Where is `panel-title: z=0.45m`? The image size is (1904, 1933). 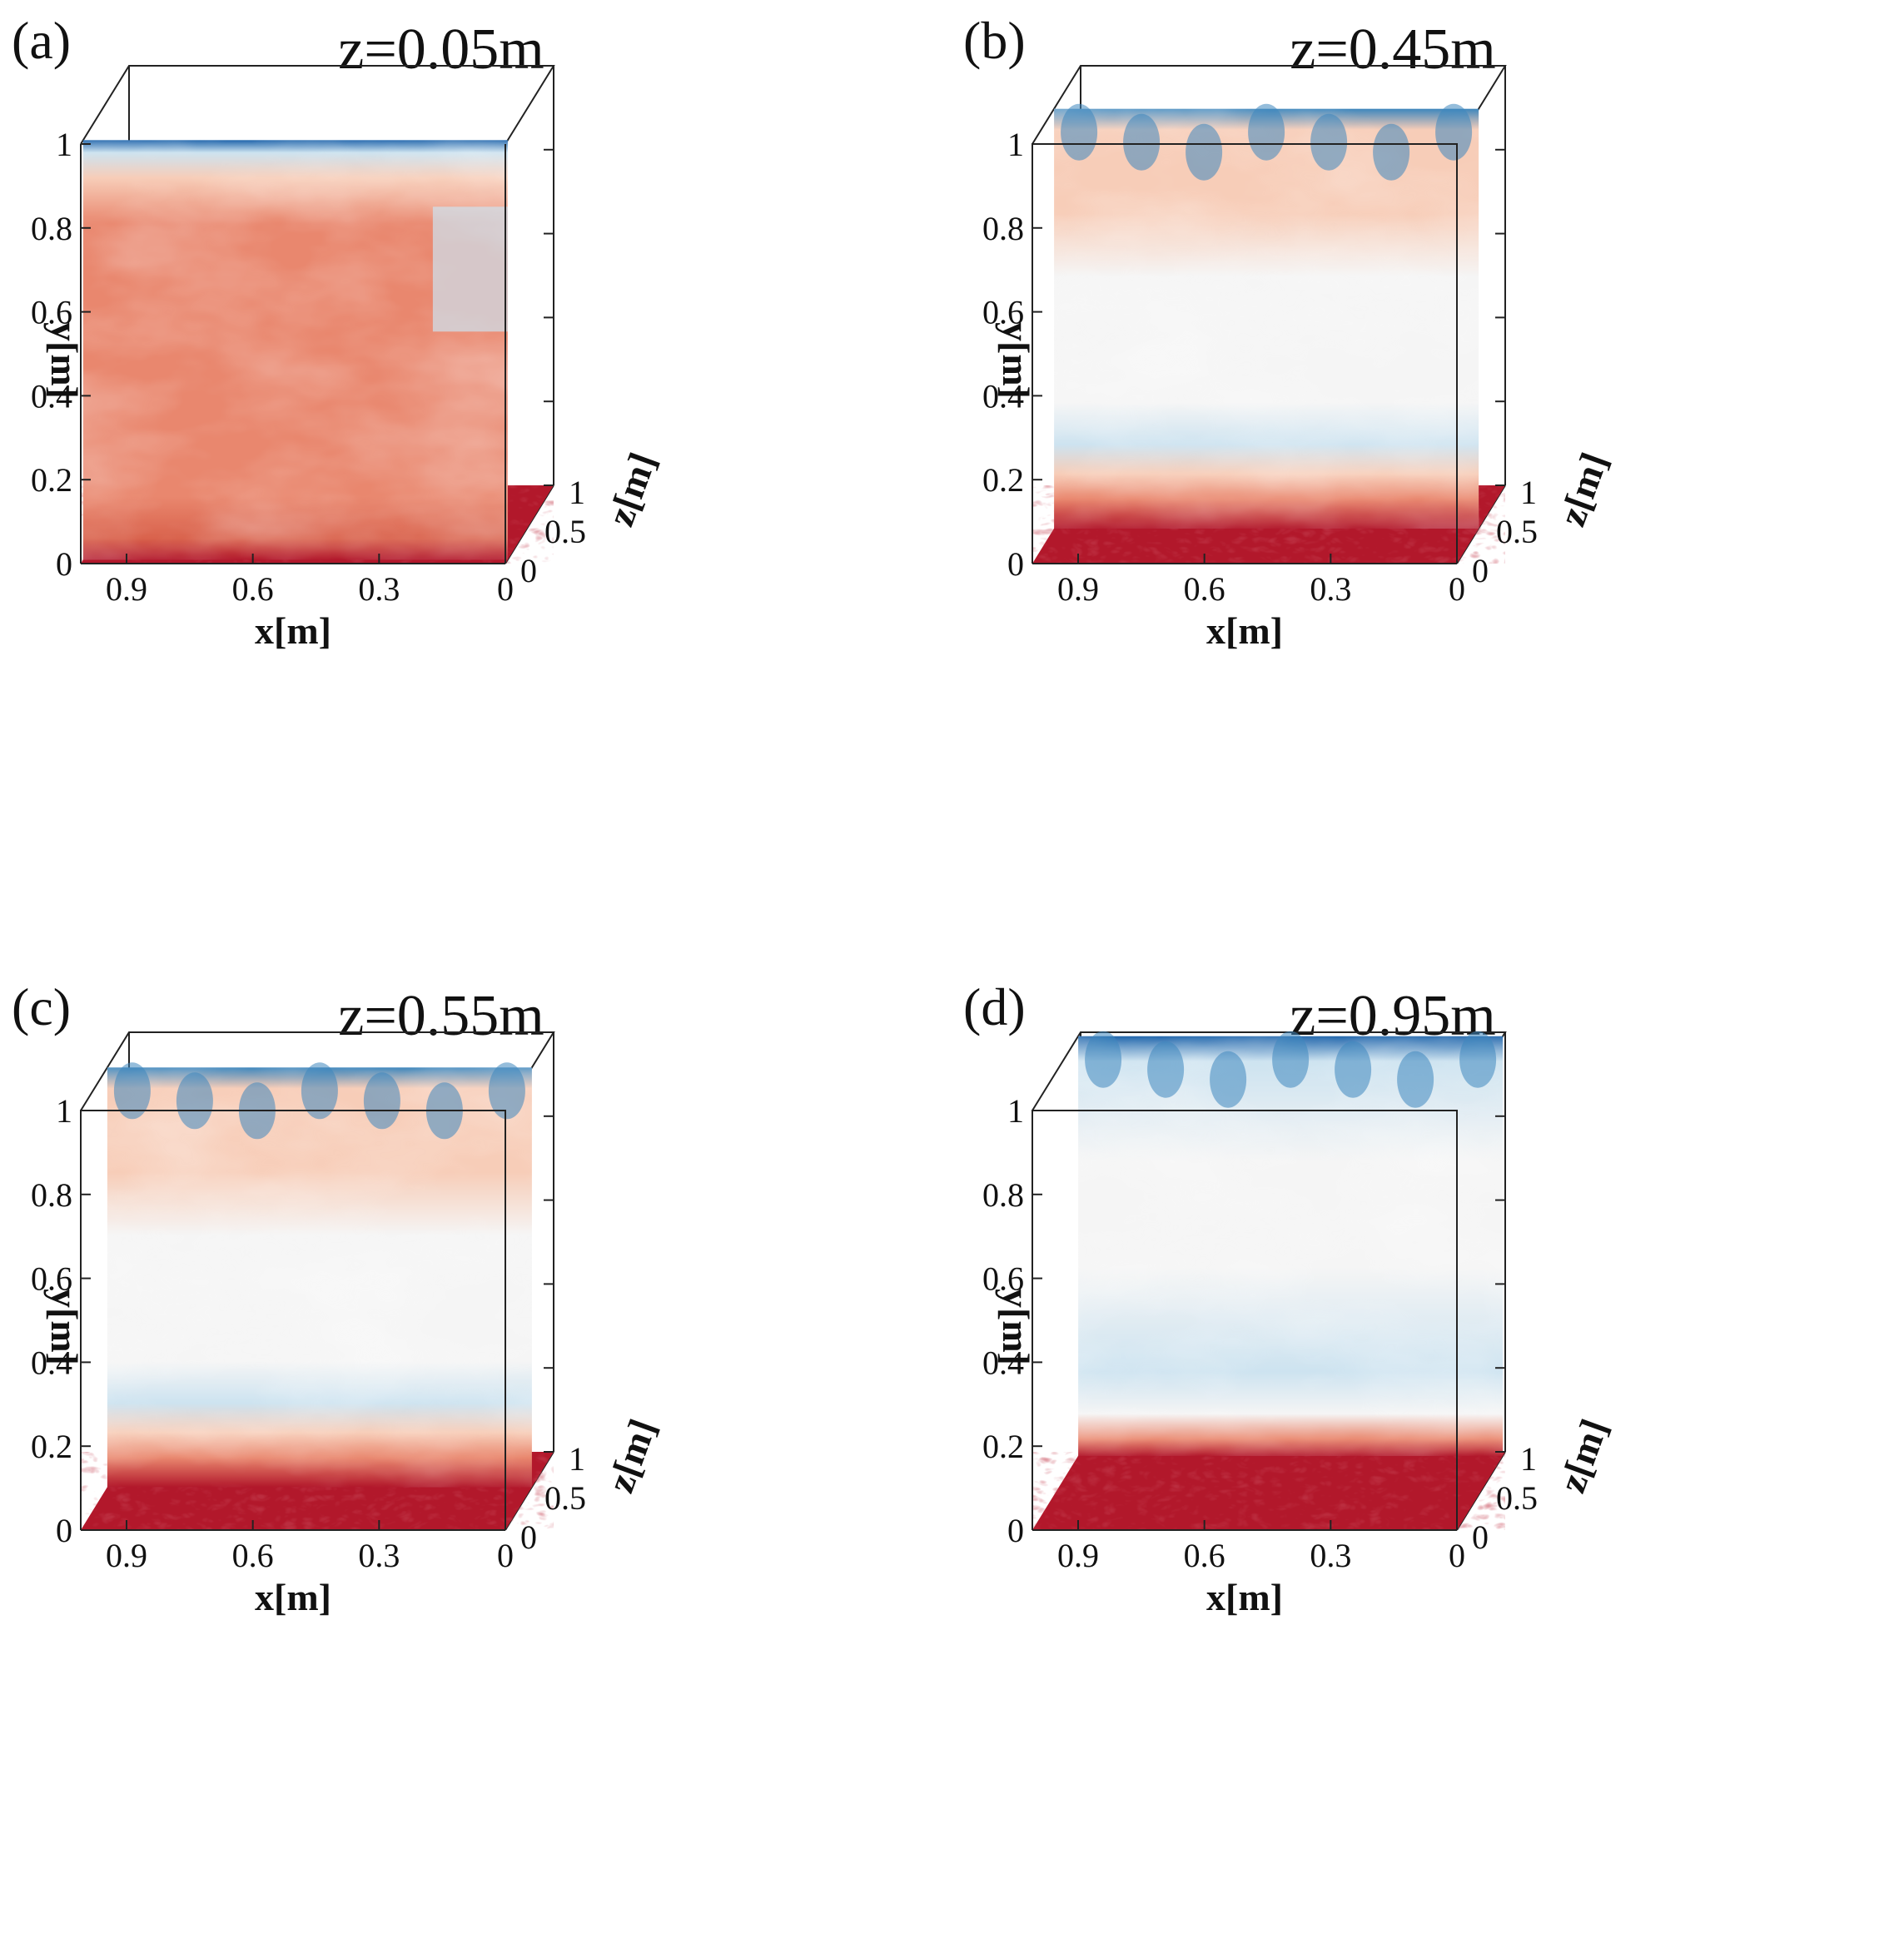
panel-title: z=0.45m is located at coordinates (1393, 49).